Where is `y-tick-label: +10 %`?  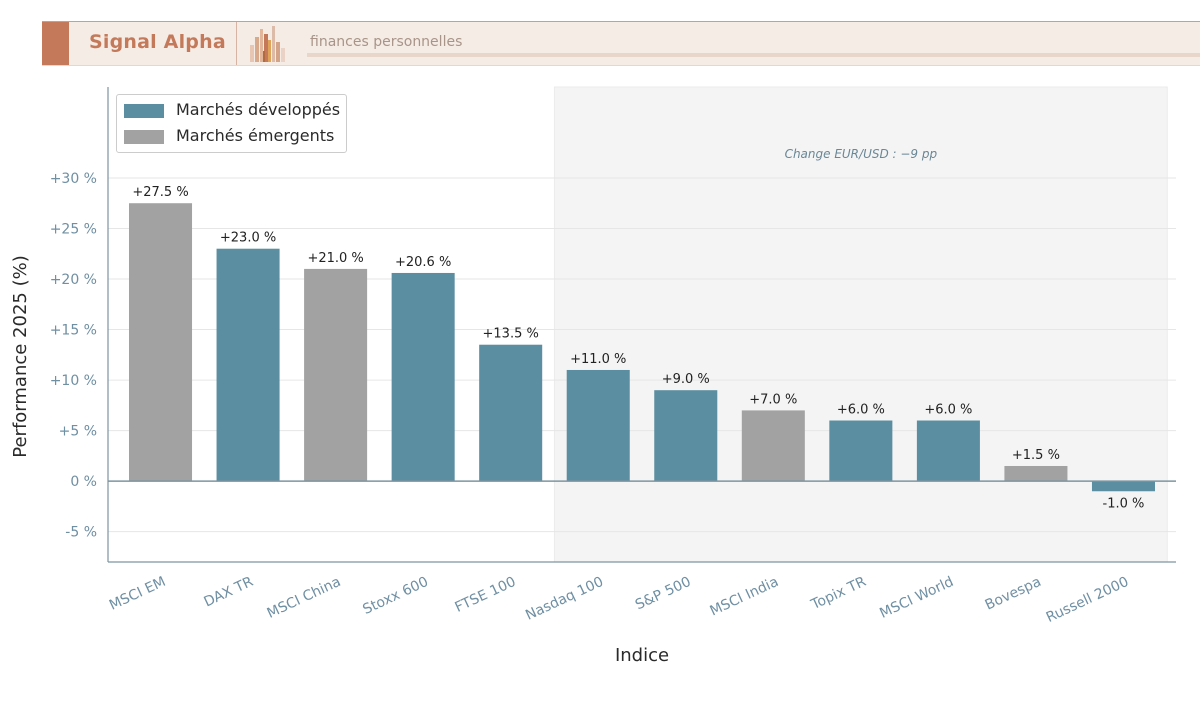
y-tick-label: +10 % is located at coordinates (73, 381).